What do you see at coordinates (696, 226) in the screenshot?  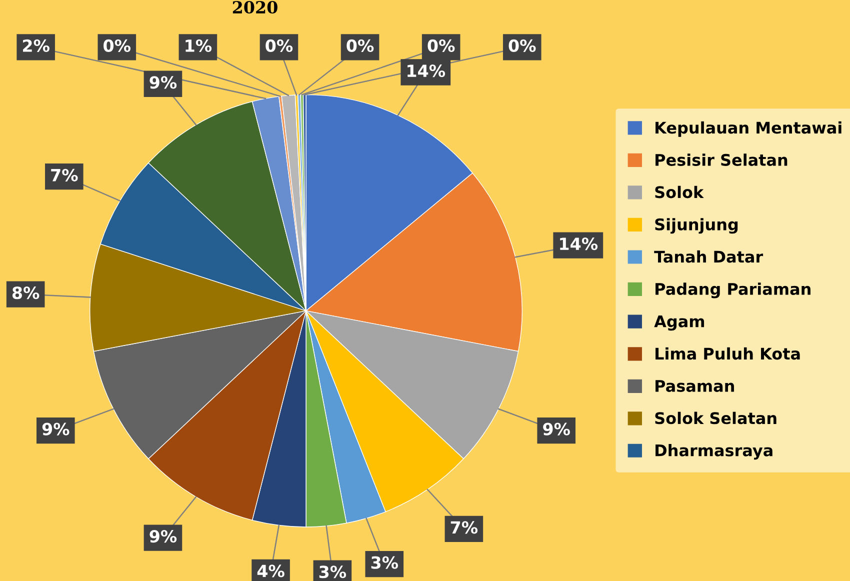 I see `legend-label: Sijunjung` at bounding box center [696, 226].